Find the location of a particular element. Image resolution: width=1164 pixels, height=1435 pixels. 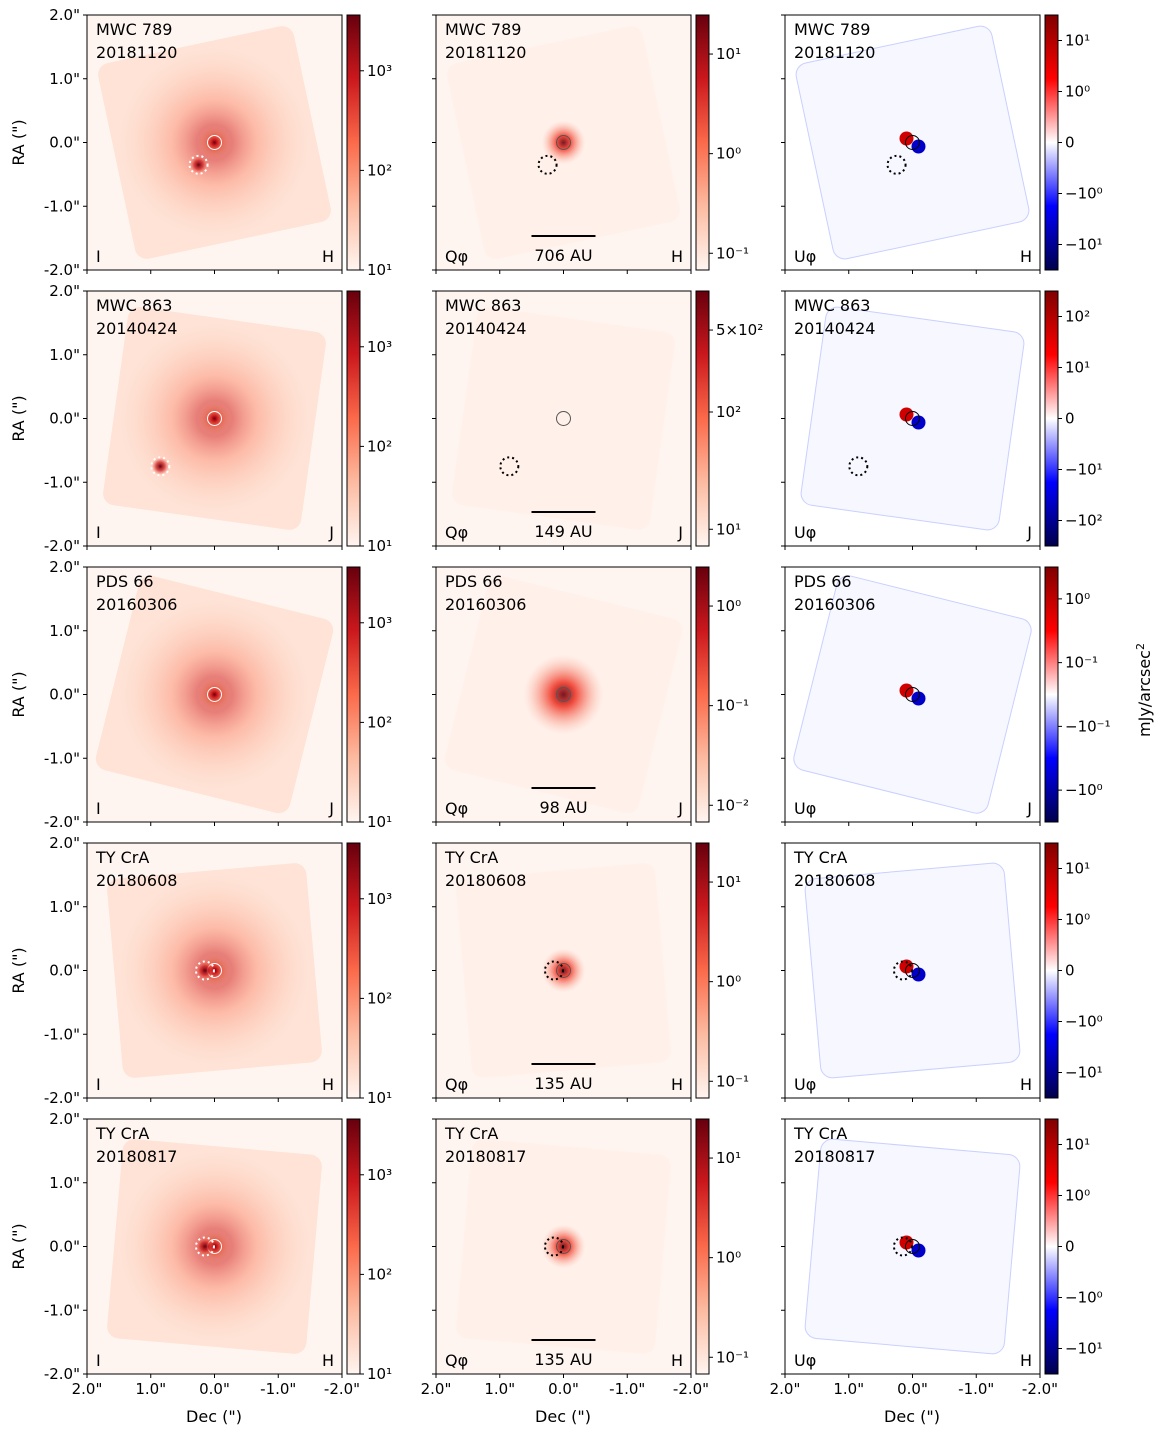

scale-bar-label: 135 AU is located at coordinates (563, 1083).